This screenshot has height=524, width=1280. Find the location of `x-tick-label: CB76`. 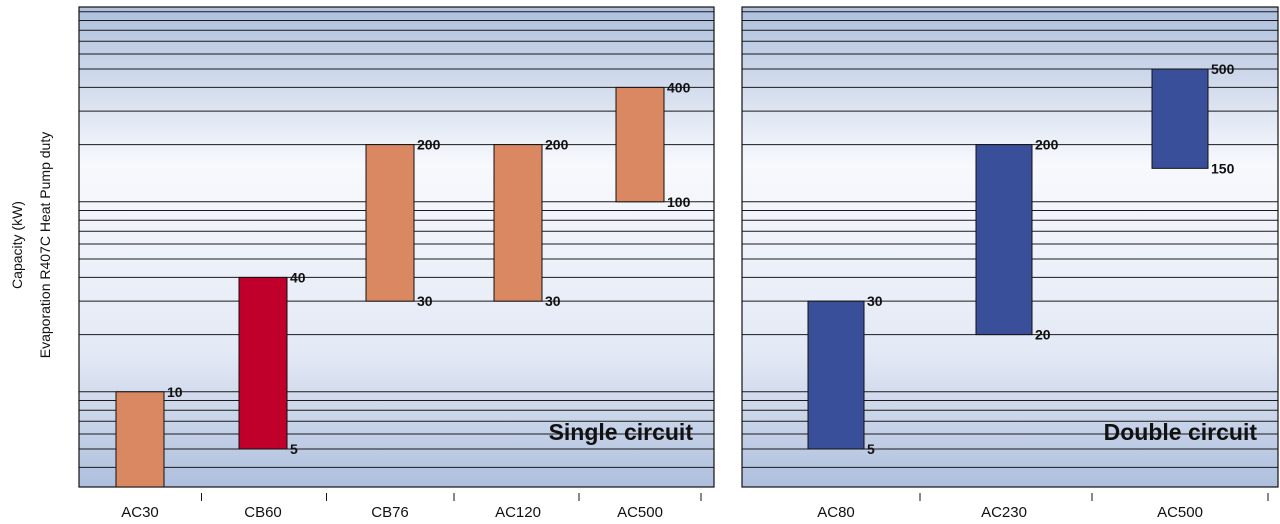

x-tick-label: CB76 is located at coordinates (390, 512).